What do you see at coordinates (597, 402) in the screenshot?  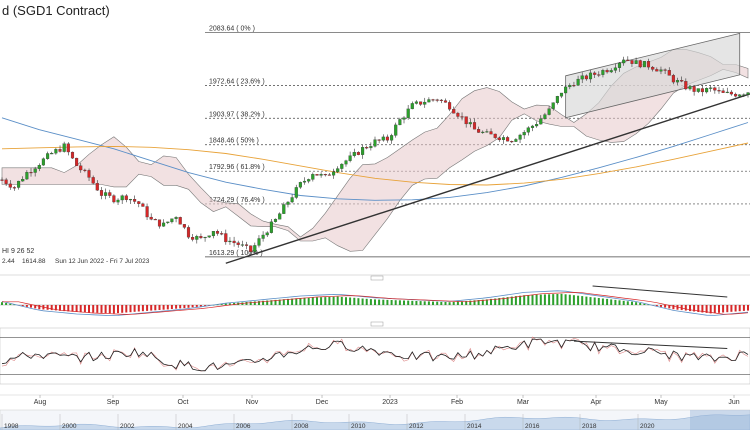 I see `x-tick-label: Apr` at bounding box center [597, 402].